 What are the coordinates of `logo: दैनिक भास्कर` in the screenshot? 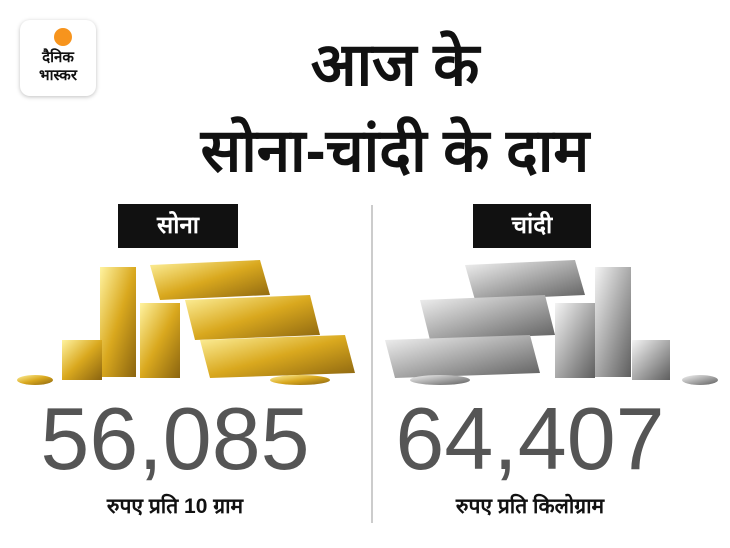 It's located at (58, 58).